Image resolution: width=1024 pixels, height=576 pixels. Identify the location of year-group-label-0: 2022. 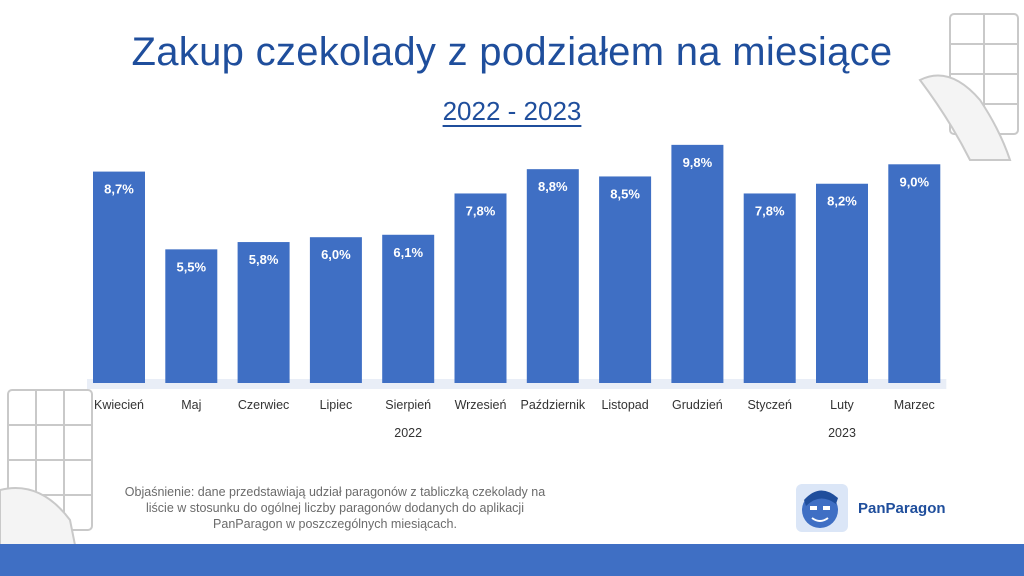
(408, 433).